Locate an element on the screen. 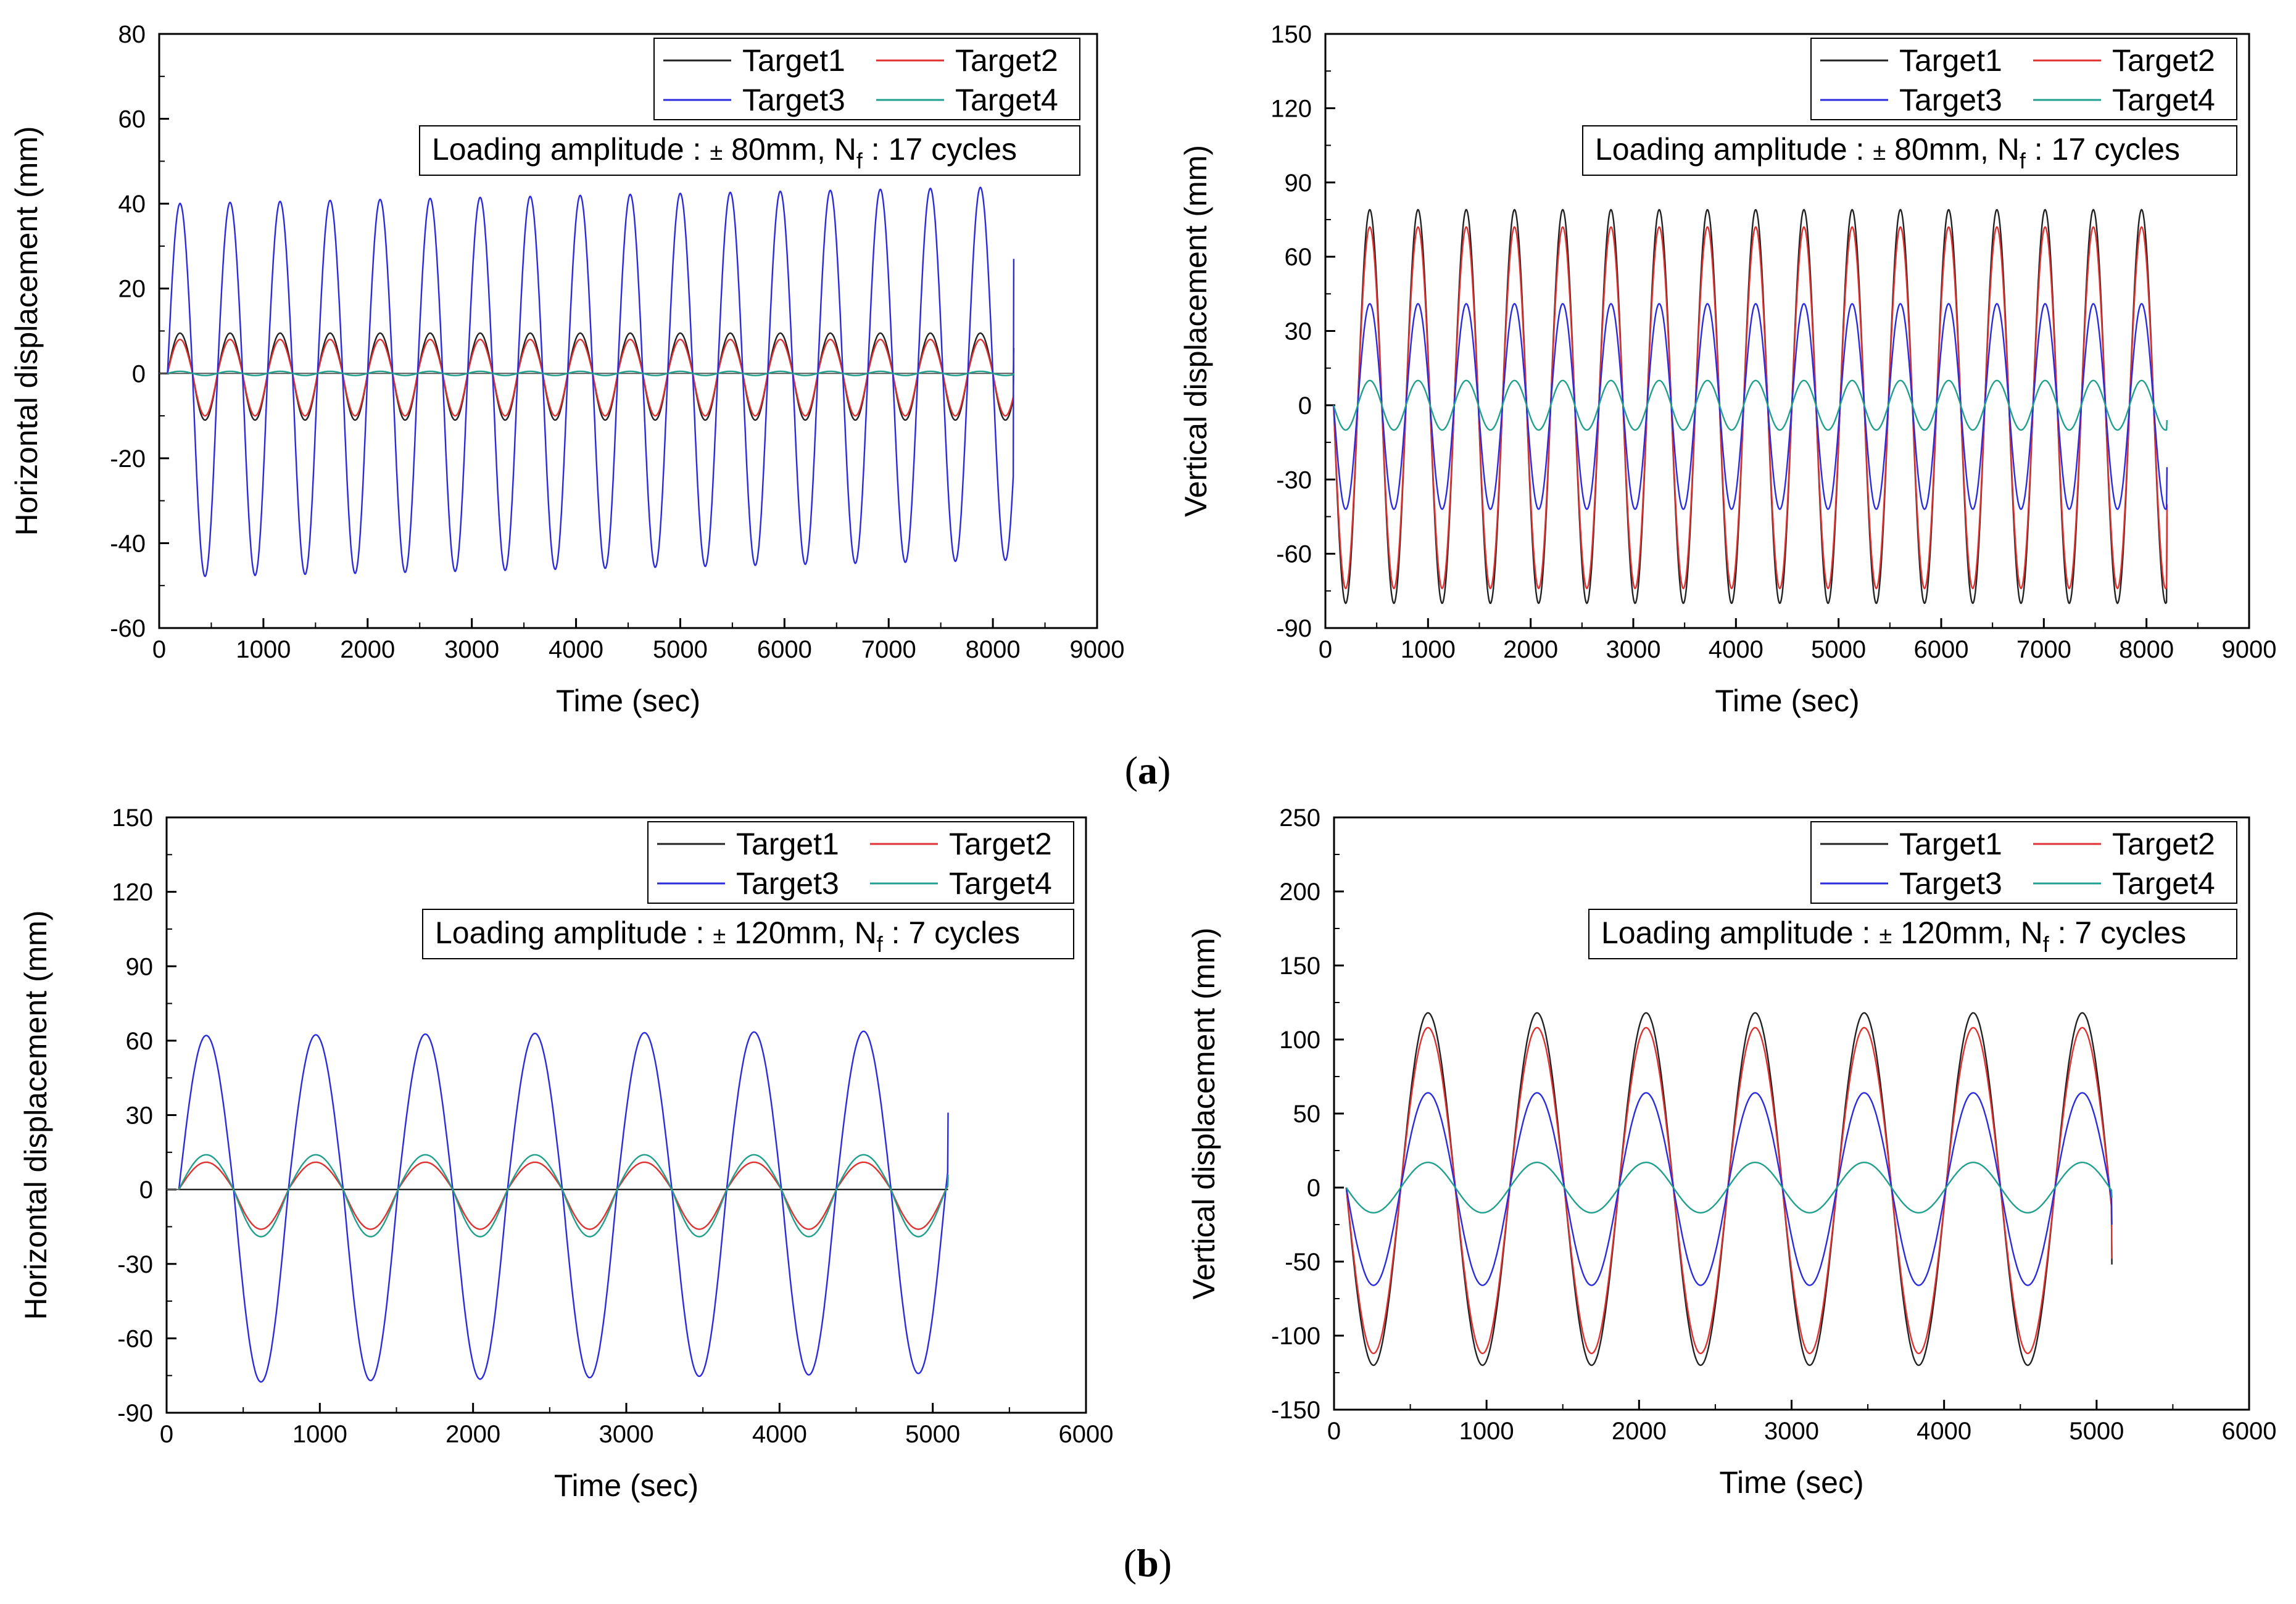  series-line-target1 is located at coordinates (1729, 1189).